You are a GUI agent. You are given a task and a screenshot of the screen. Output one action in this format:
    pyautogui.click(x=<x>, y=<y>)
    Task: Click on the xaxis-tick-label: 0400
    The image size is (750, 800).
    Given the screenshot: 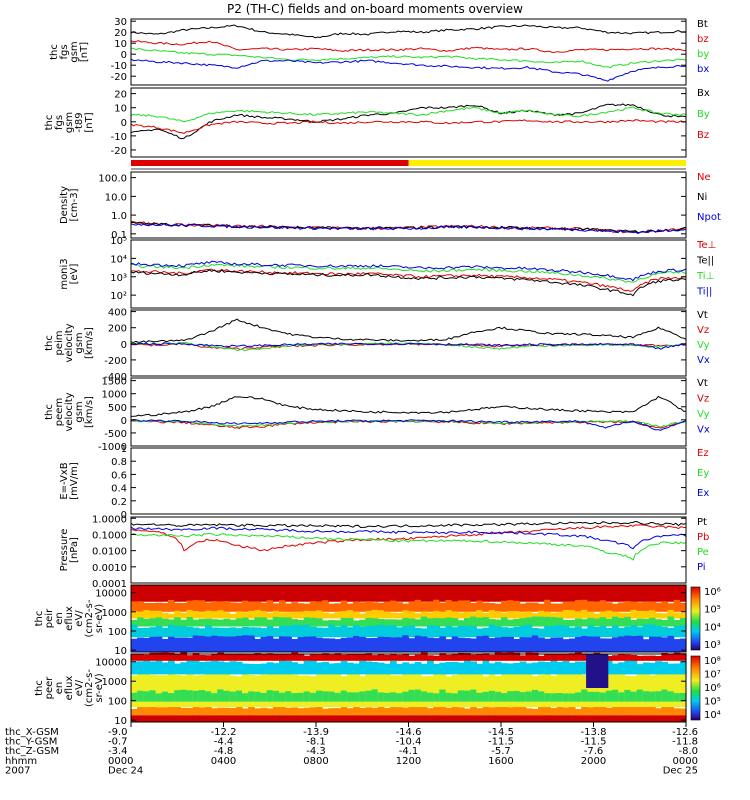 What is the action you would take?
    pyautogui.click(x=223, y=761)
    